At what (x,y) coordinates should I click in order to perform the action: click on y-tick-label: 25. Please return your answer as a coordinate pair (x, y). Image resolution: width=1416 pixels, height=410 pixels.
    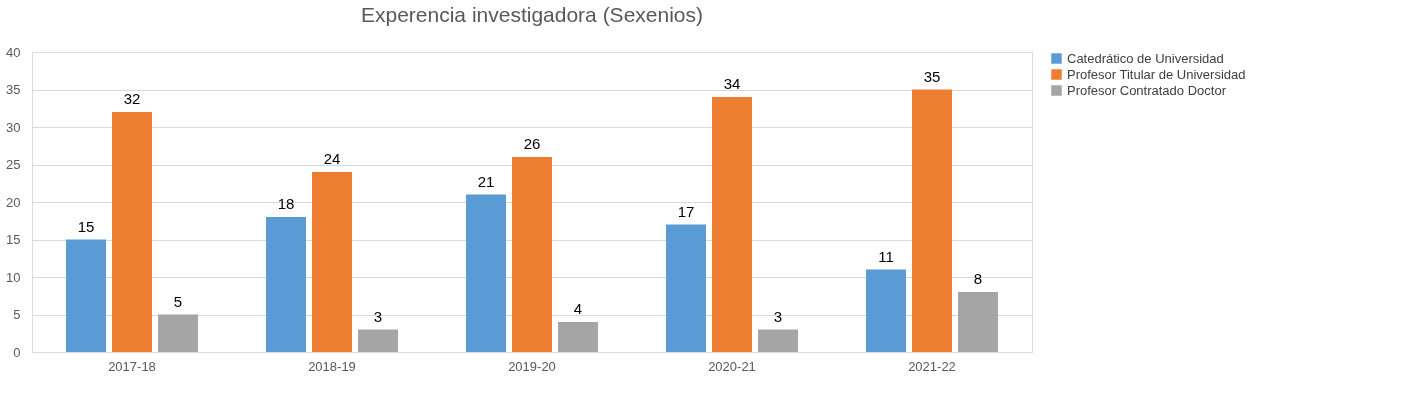
    Looking at the image, I should click on (13, 164).